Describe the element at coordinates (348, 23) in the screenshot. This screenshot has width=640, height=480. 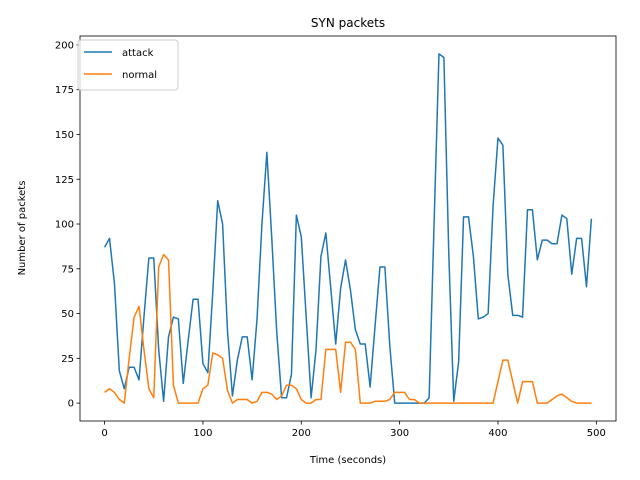
I see `chart-title: SYN packets` at that location.